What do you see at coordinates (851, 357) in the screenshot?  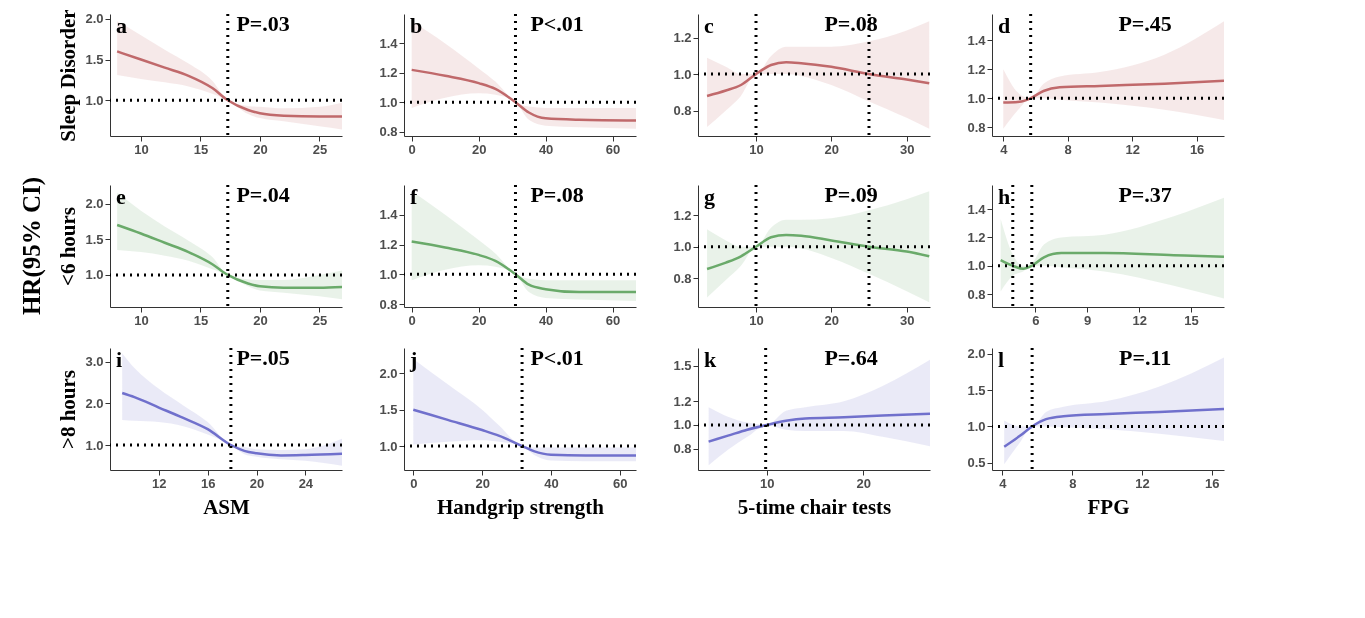 I see `annotation: P=.64` at bounding box center [851, 357].